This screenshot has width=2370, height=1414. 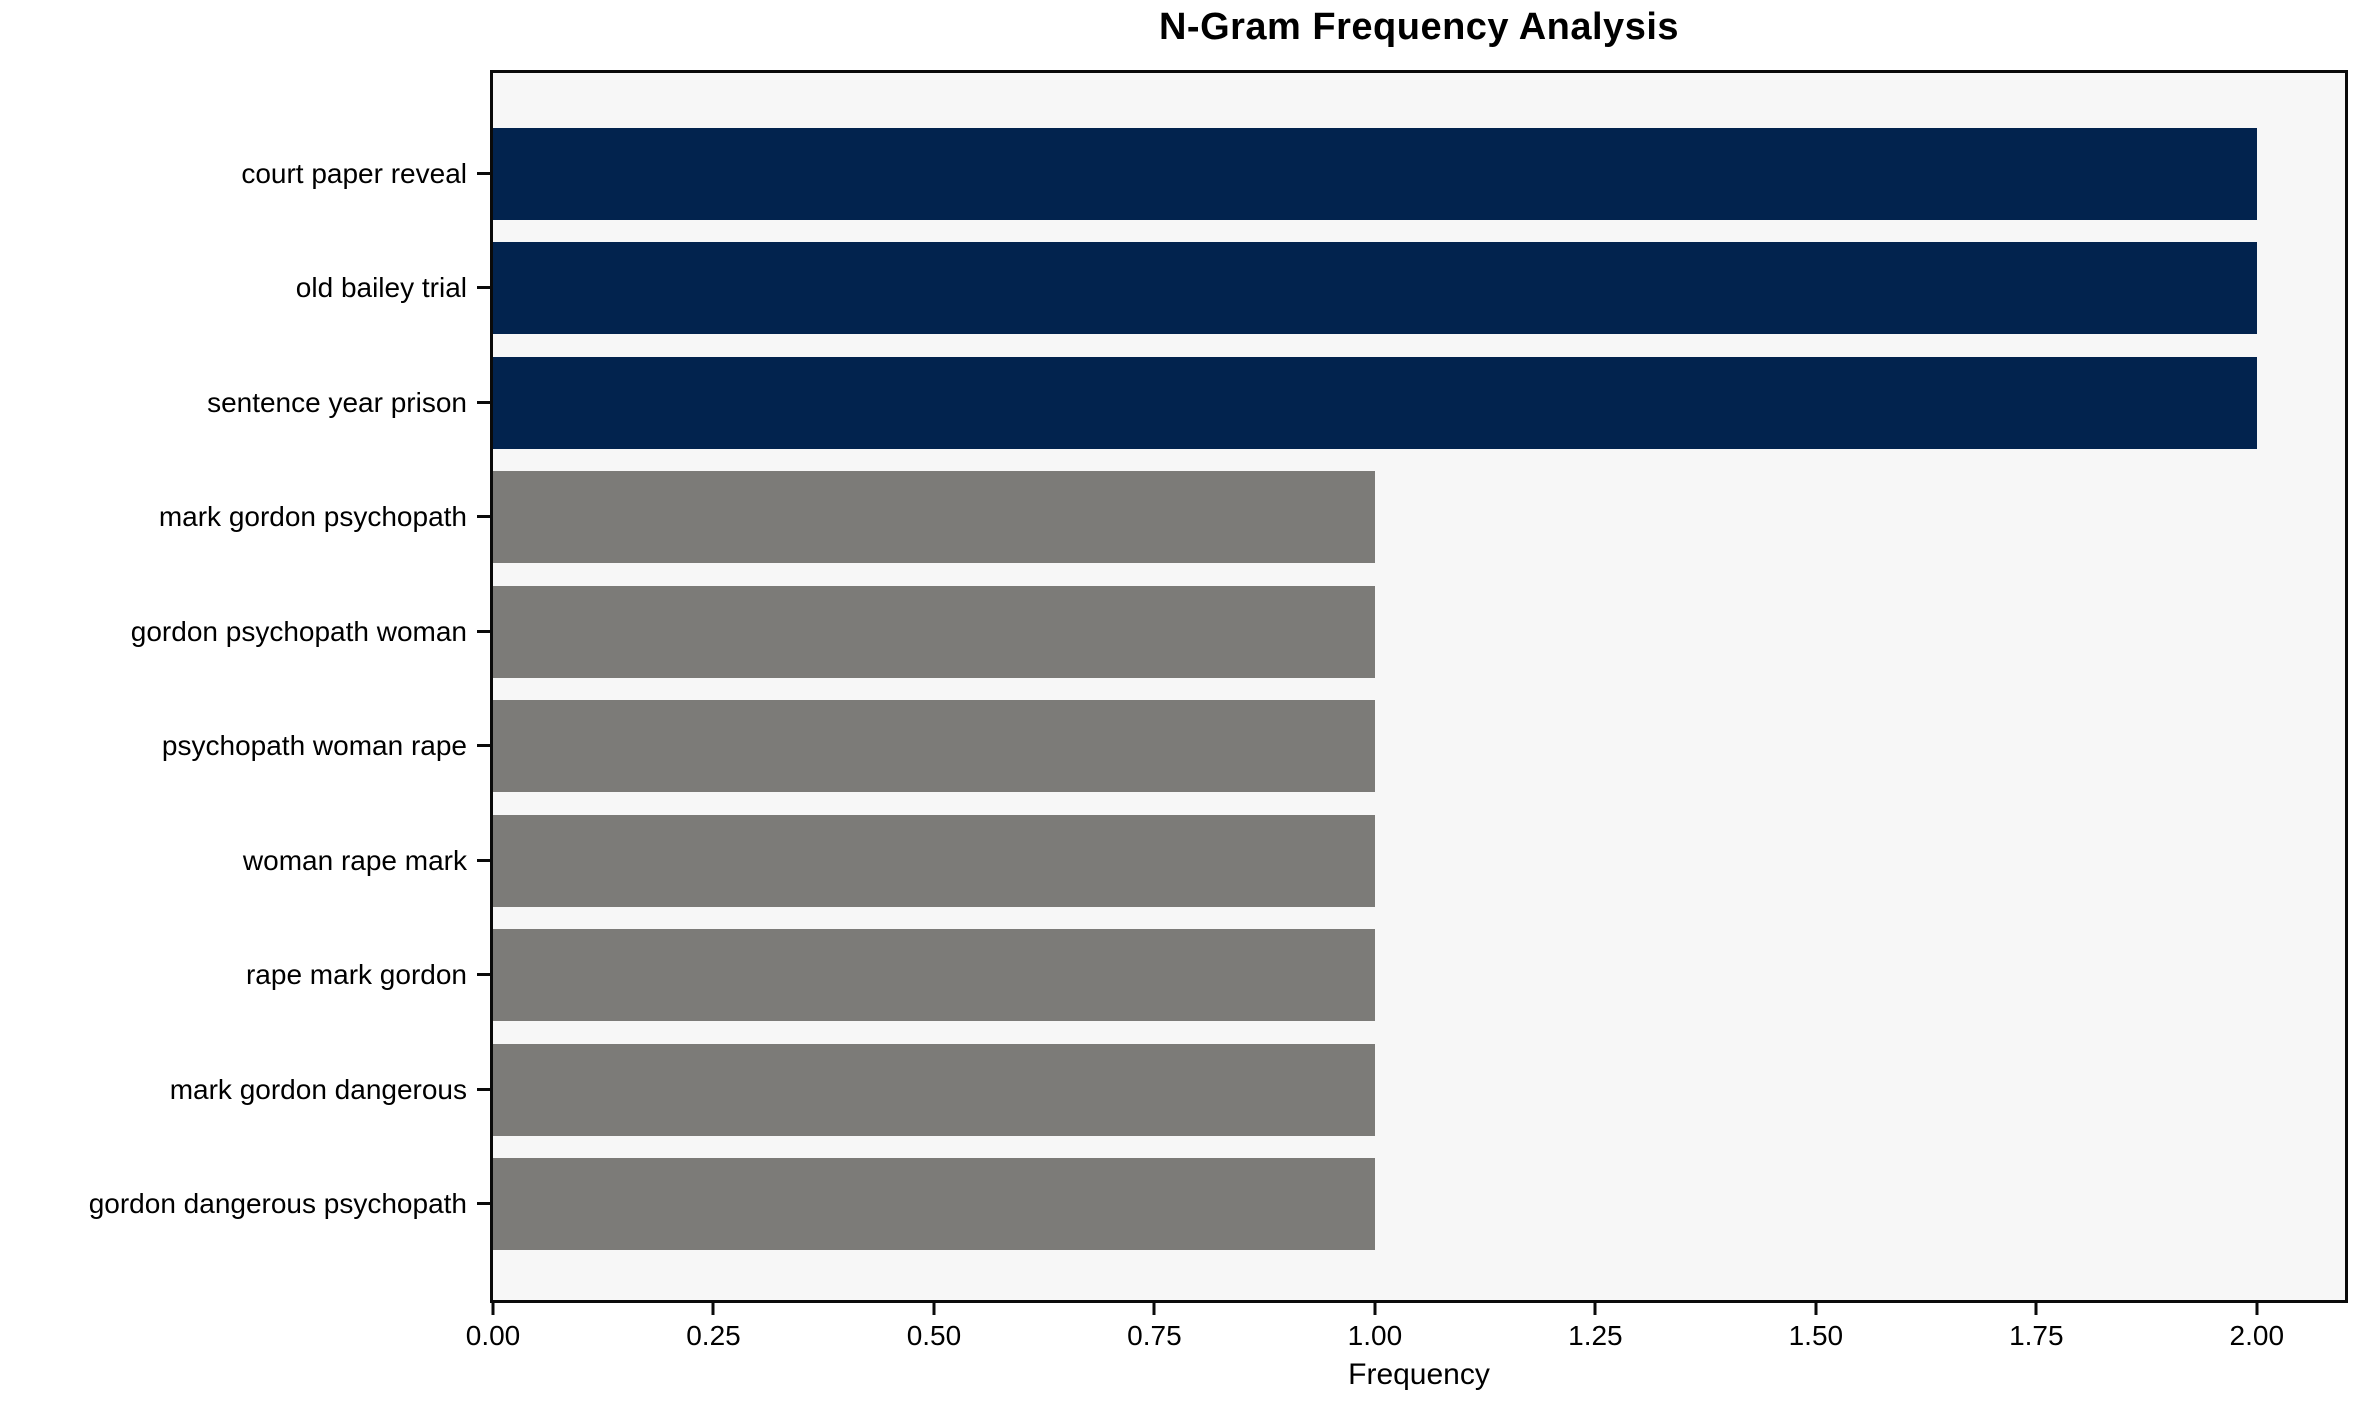 What do you see at coordinates (2257, 1335) in the screenshot?
I see `x-tick-label: 2.00` at bounding box center [2257, 1335].